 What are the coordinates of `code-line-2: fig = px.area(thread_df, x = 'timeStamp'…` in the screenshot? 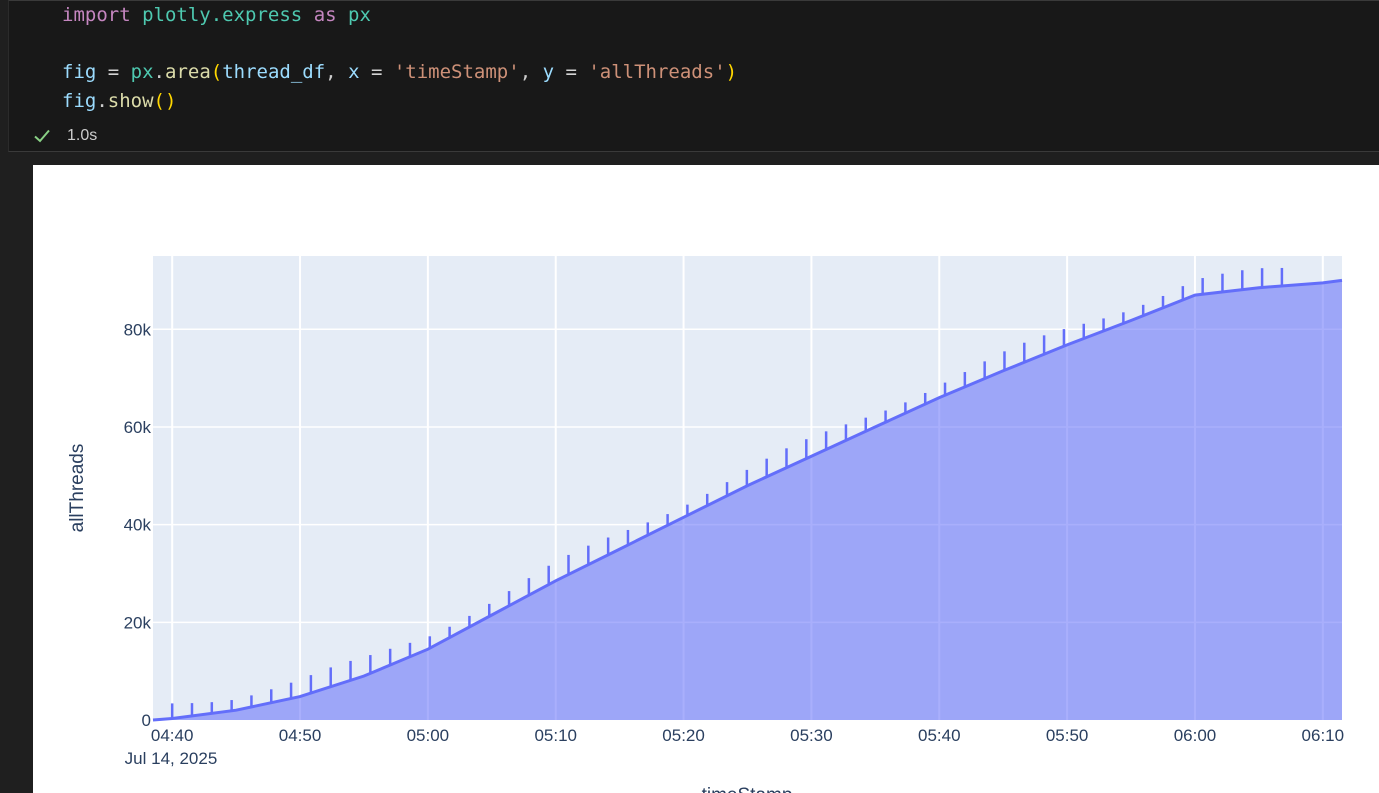 It's located at (400, 72).